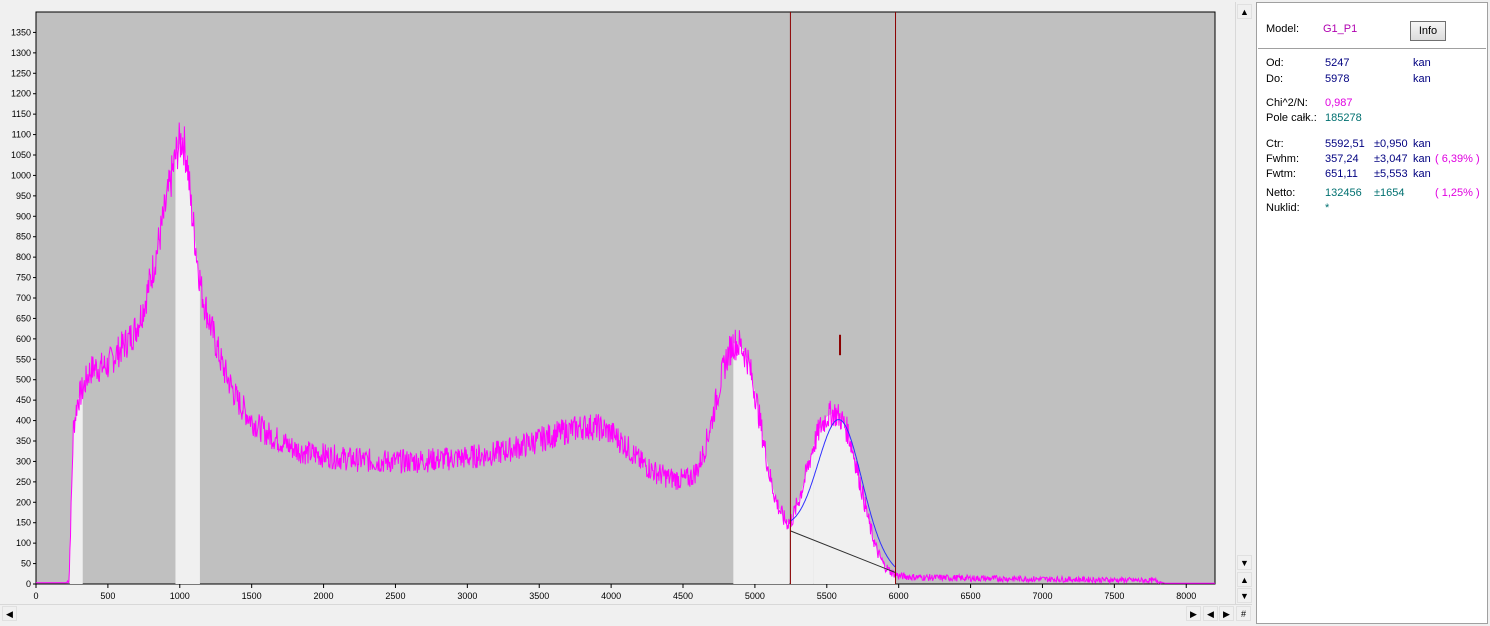 The image size is (1490, 626). What do you see at coordinates (1283, 29) in the screenshot?
I see `model-label: Model:` at bounding box center [1283, 29].